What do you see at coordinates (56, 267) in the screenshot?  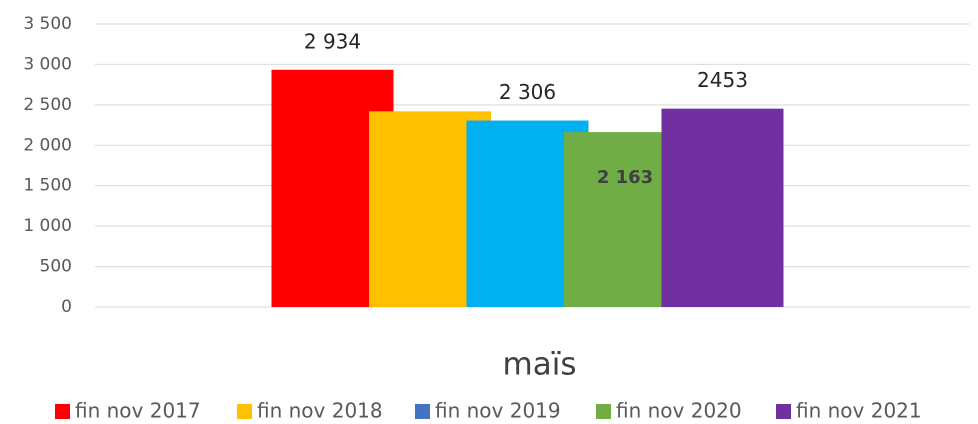 I see `y-tick-label: 500` at bounding box center [56, 267].